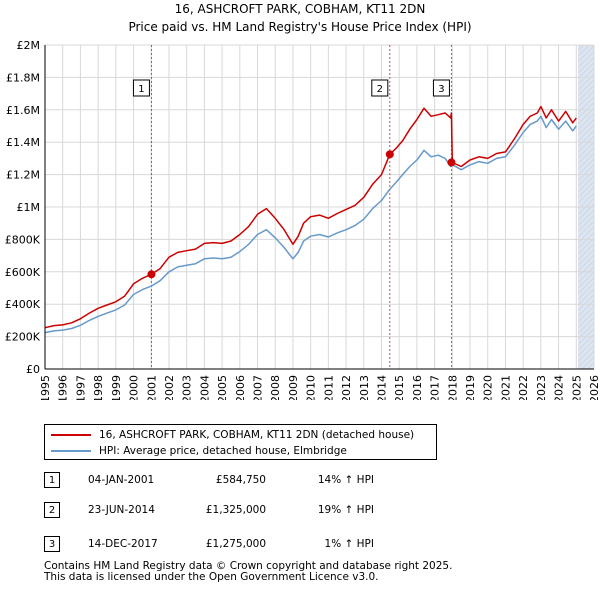 The image size is (600, 590). Describe the element at coordinates (52, 544) in the screenshot. I see `sale-number: 3` at that location.